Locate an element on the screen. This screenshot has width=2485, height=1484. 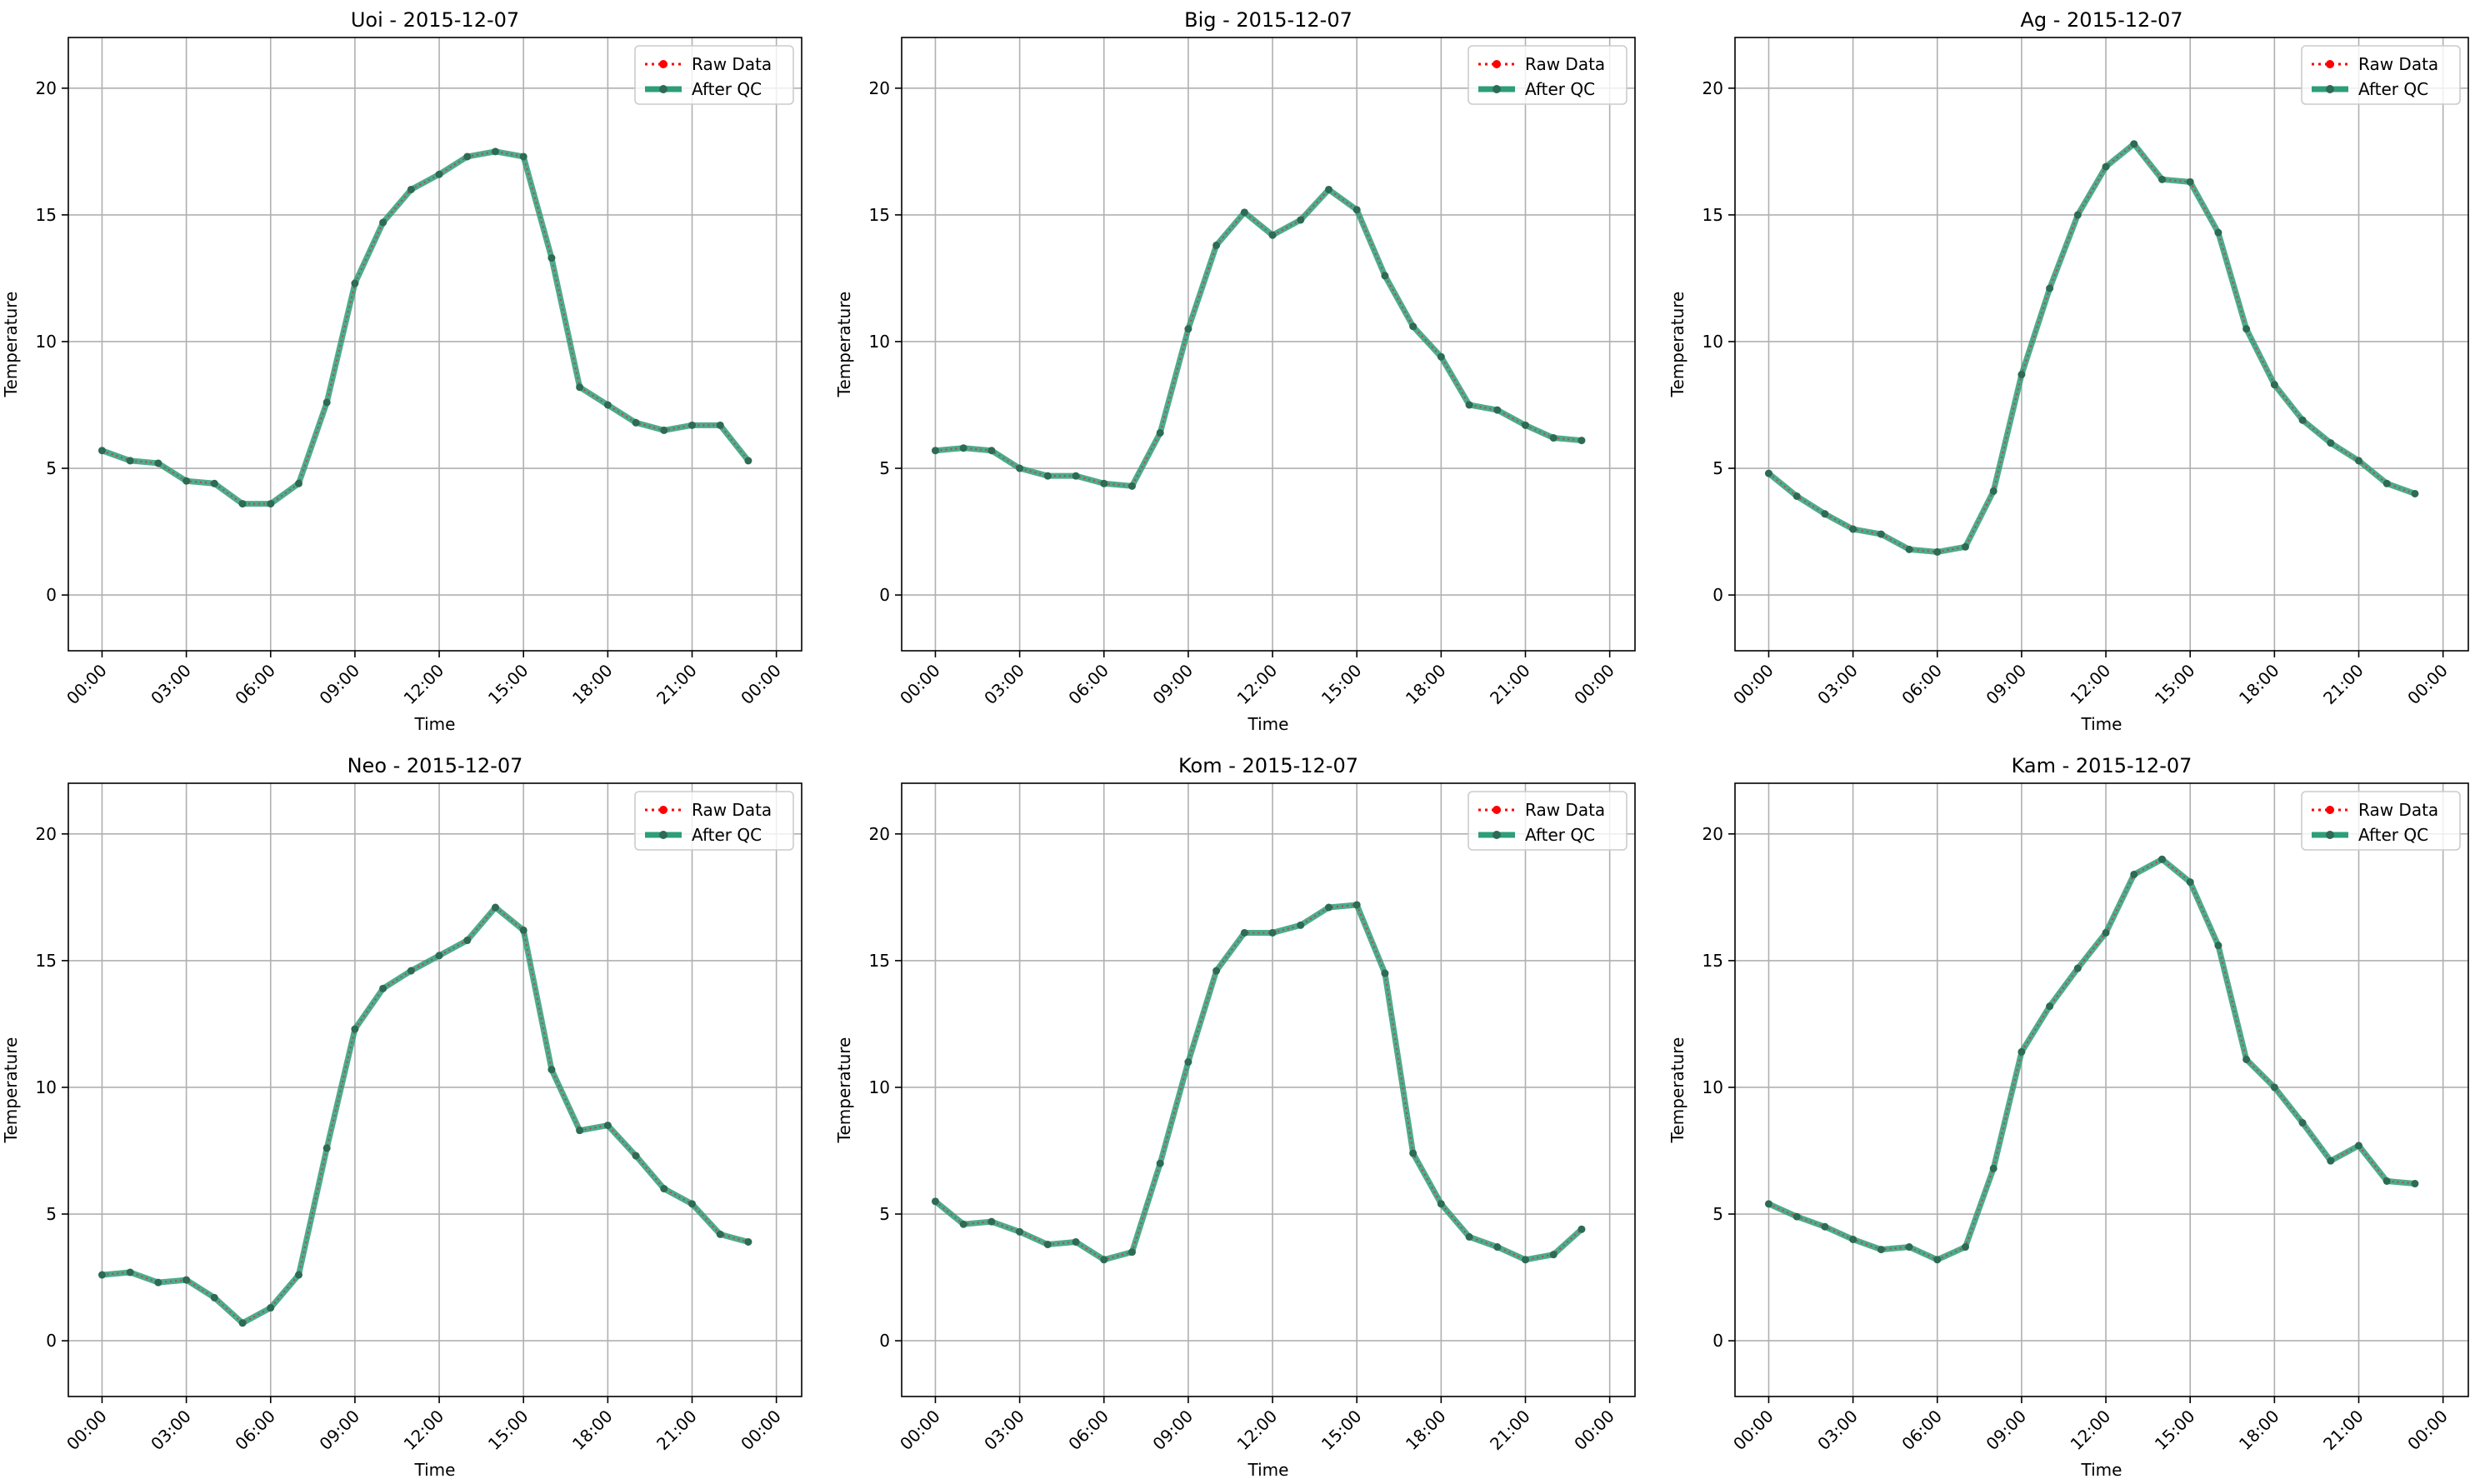
y-tick-label: 20 is located at coordinates (1712, 88).